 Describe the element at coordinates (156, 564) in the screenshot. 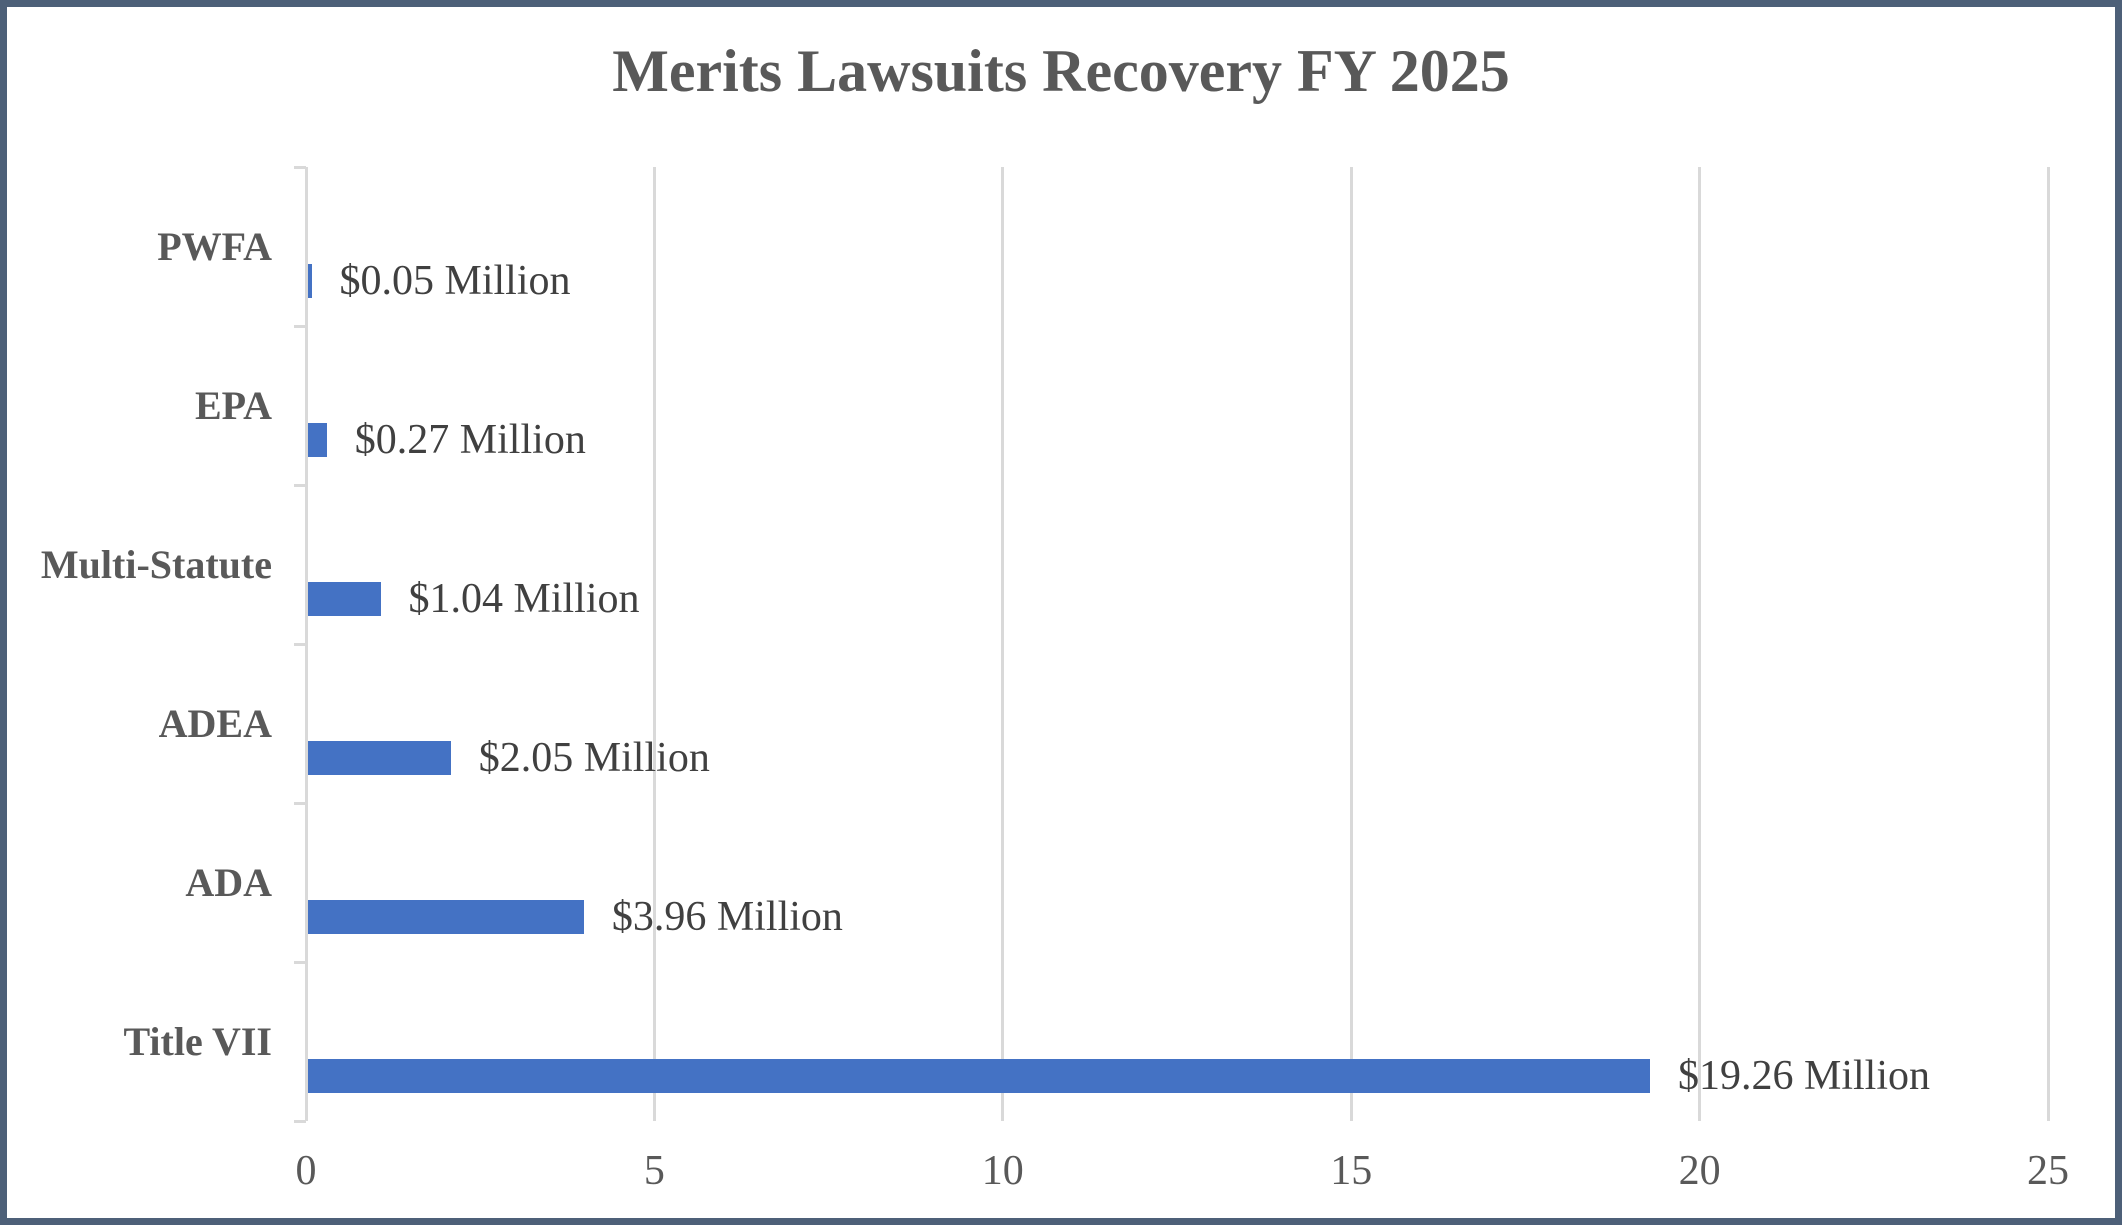

I see `category-label: Multi-Statute` at that location.